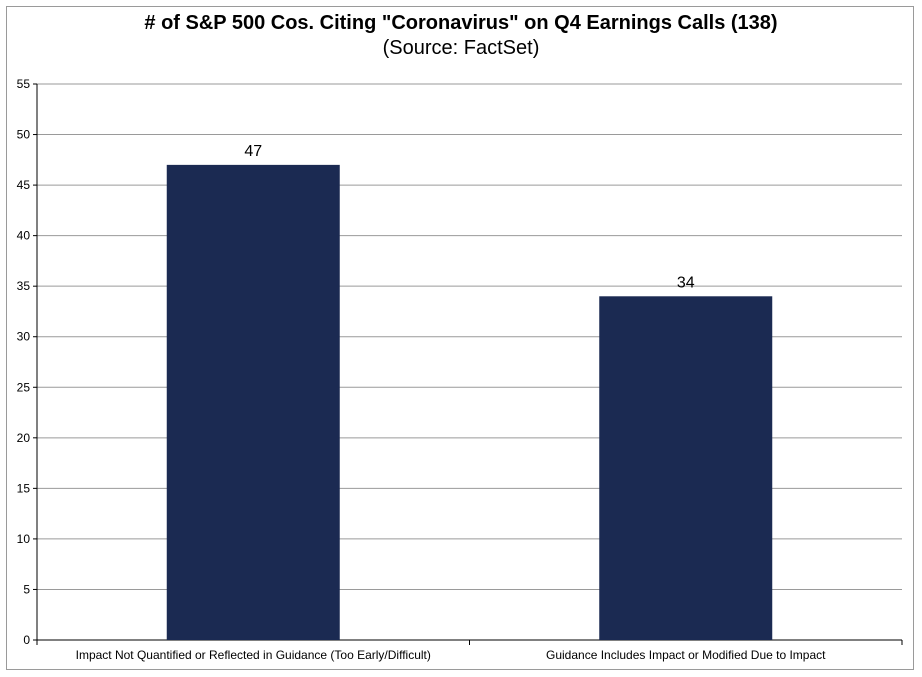  I want to click on y-tick-label: 10, so click(24, 539).